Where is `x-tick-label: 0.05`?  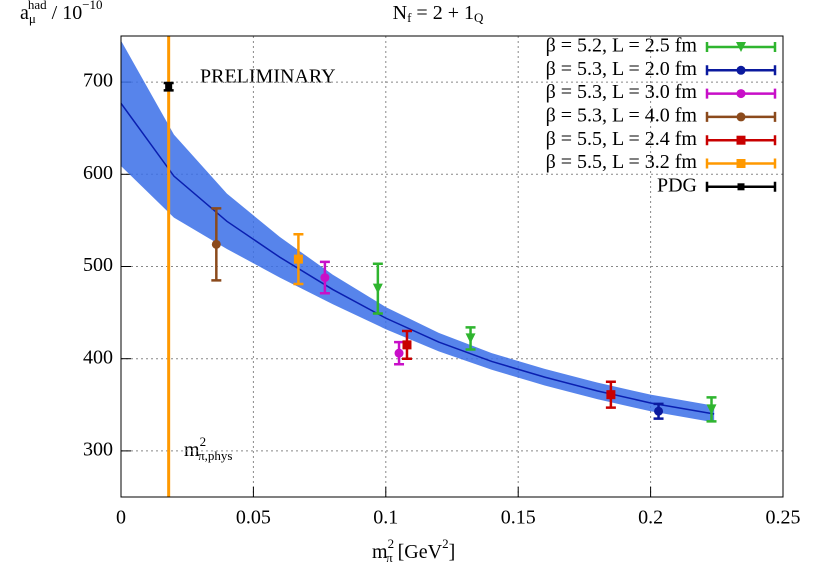 x-tick-label: 0.05 is located at coordinates (253, 518).